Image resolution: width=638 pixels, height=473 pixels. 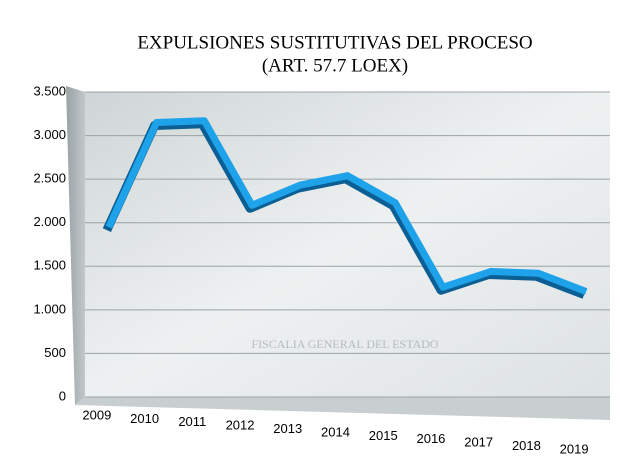 What do you see at coordinates (430, 438) in the screenshot?
I see `x-tick-label: 2016` at bounding box center [430, 438].